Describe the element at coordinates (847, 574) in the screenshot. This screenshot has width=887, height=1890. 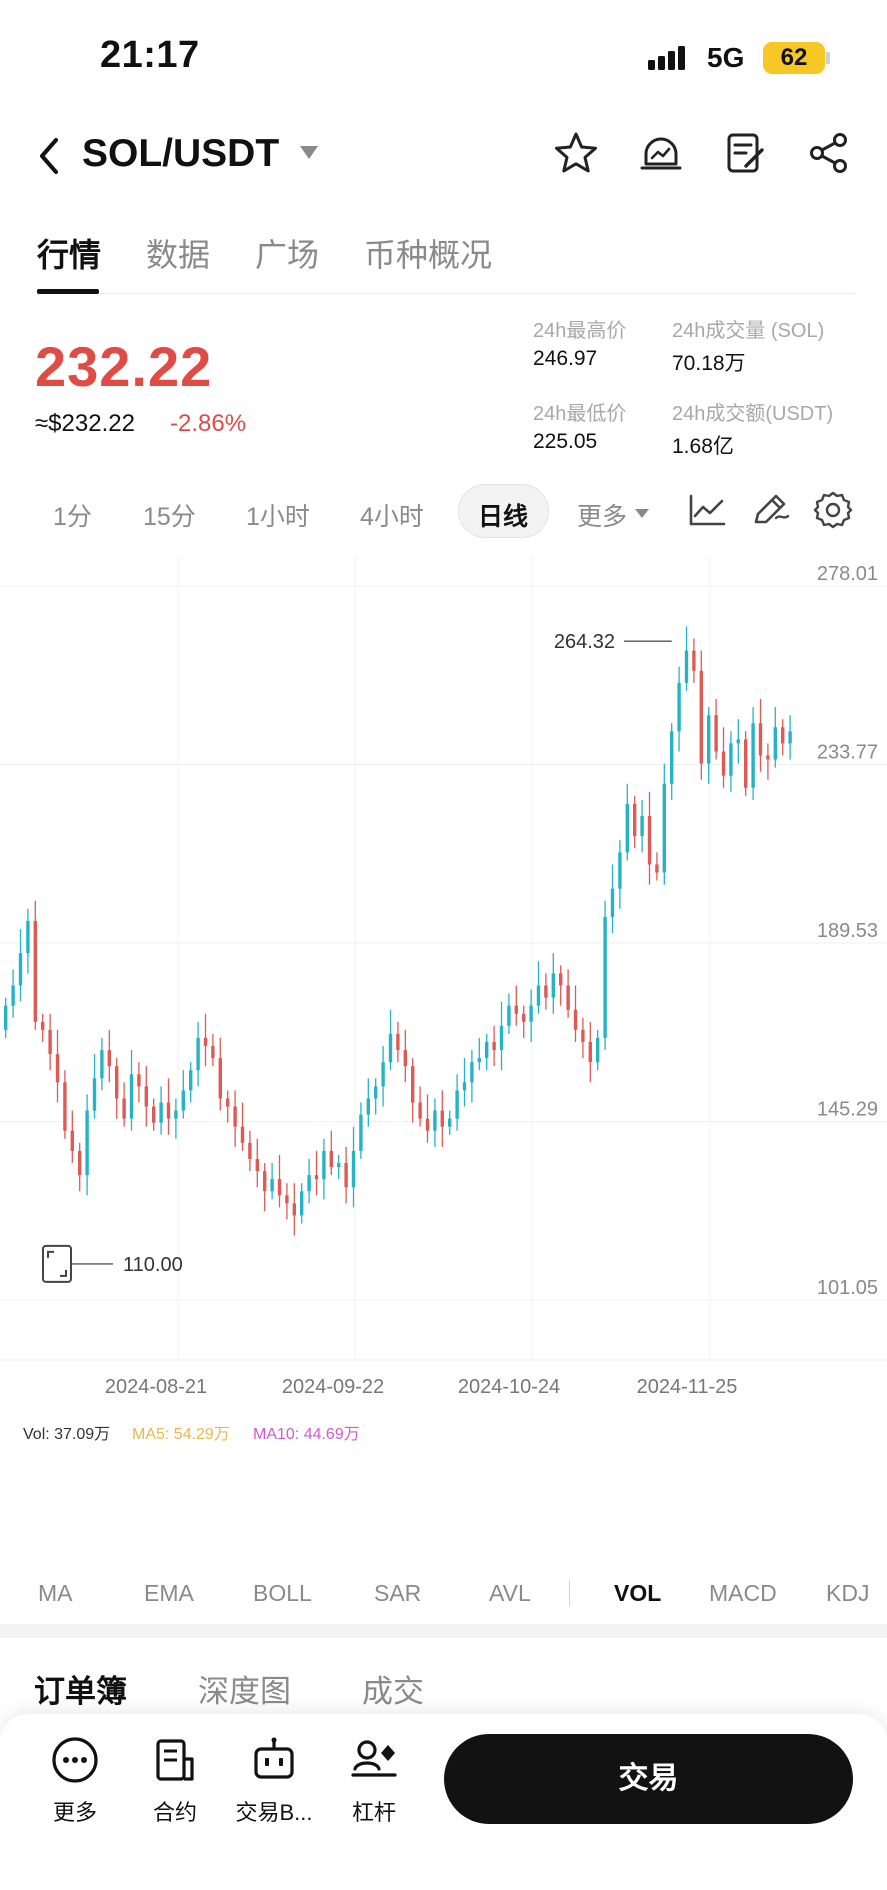
I see `price-axis-label: 278.01` at that location.